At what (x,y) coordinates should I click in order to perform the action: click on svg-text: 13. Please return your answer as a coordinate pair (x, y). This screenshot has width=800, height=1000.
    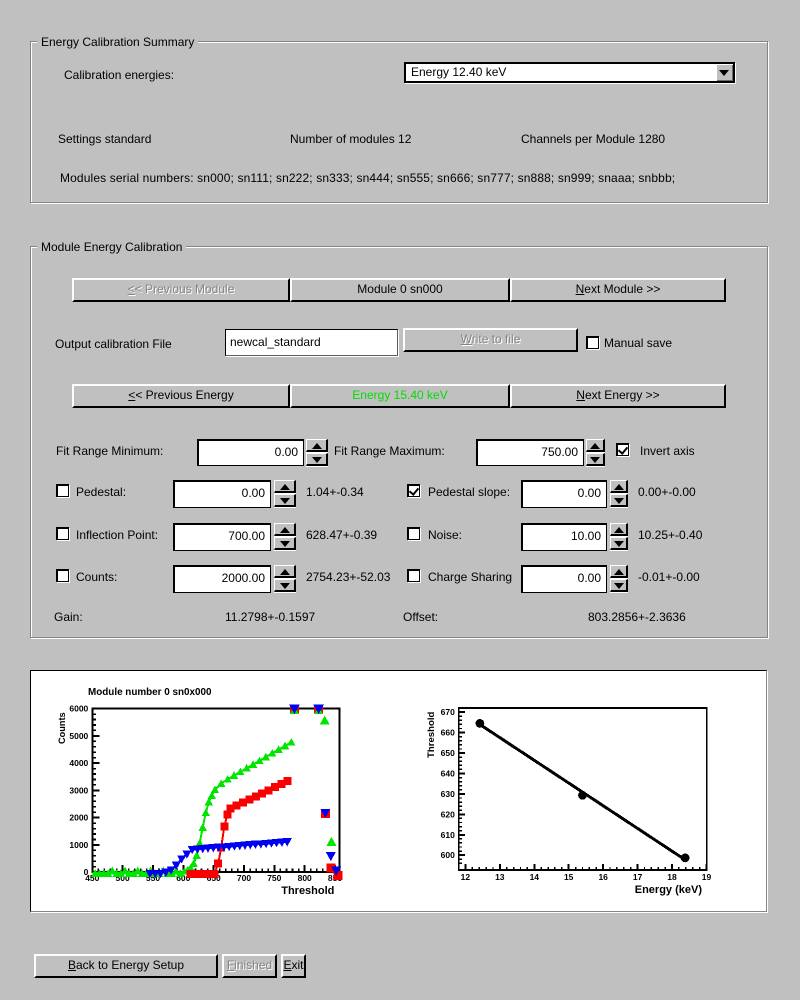
    Looking at the image, I should click on (500, 877).